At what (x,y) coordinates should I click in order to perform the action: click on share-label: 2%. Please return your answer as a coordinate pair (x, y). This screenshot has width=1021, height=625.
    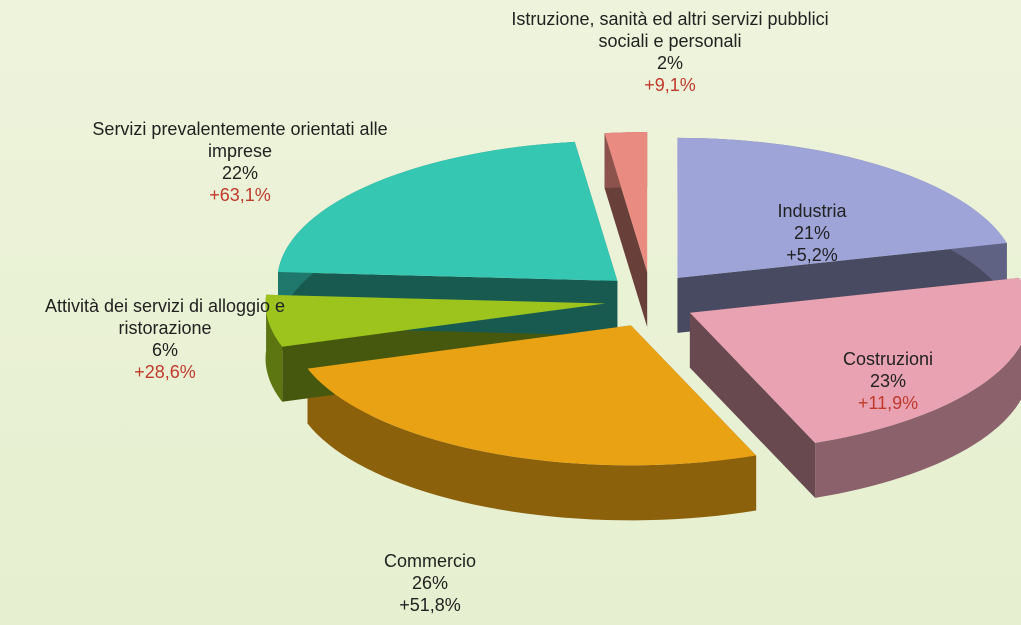
    Looking at the image, I should click on (669, 63).